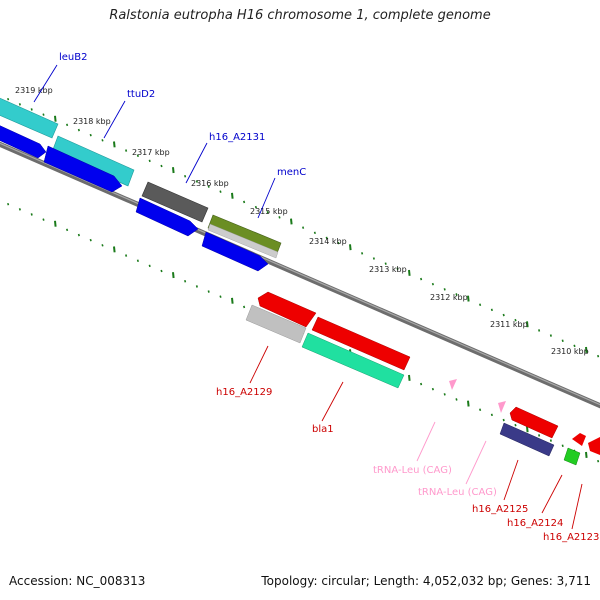 The width and height of the screenshot is (600, 600). I want to click on gene-label-ttuD2: ttuD2, so click(141, 94).